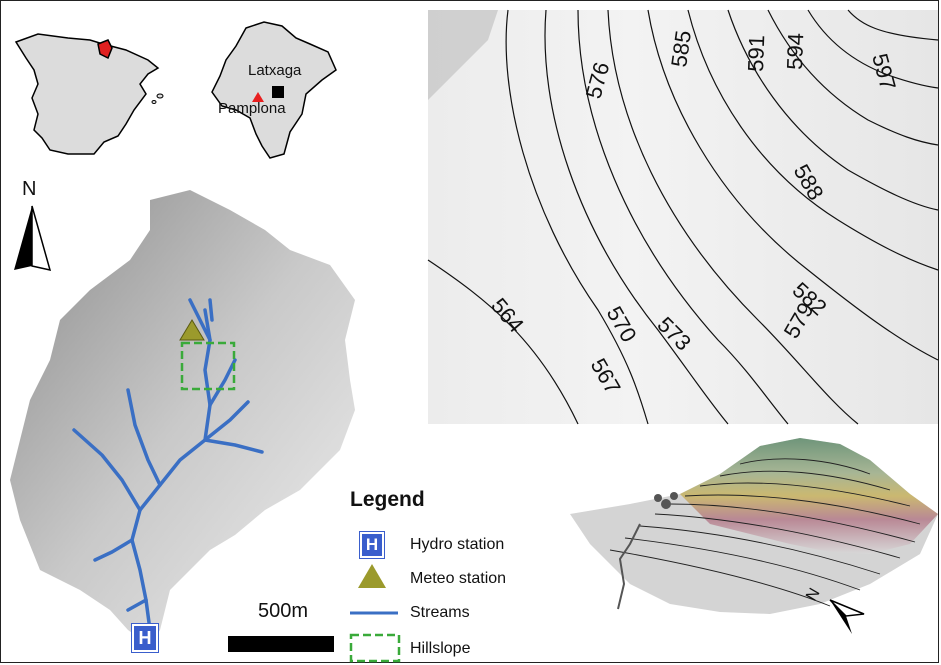  Describe the element at coordinates (252, 108) in the screenshot. I see `pamplona-label: Pamplona` at that location.